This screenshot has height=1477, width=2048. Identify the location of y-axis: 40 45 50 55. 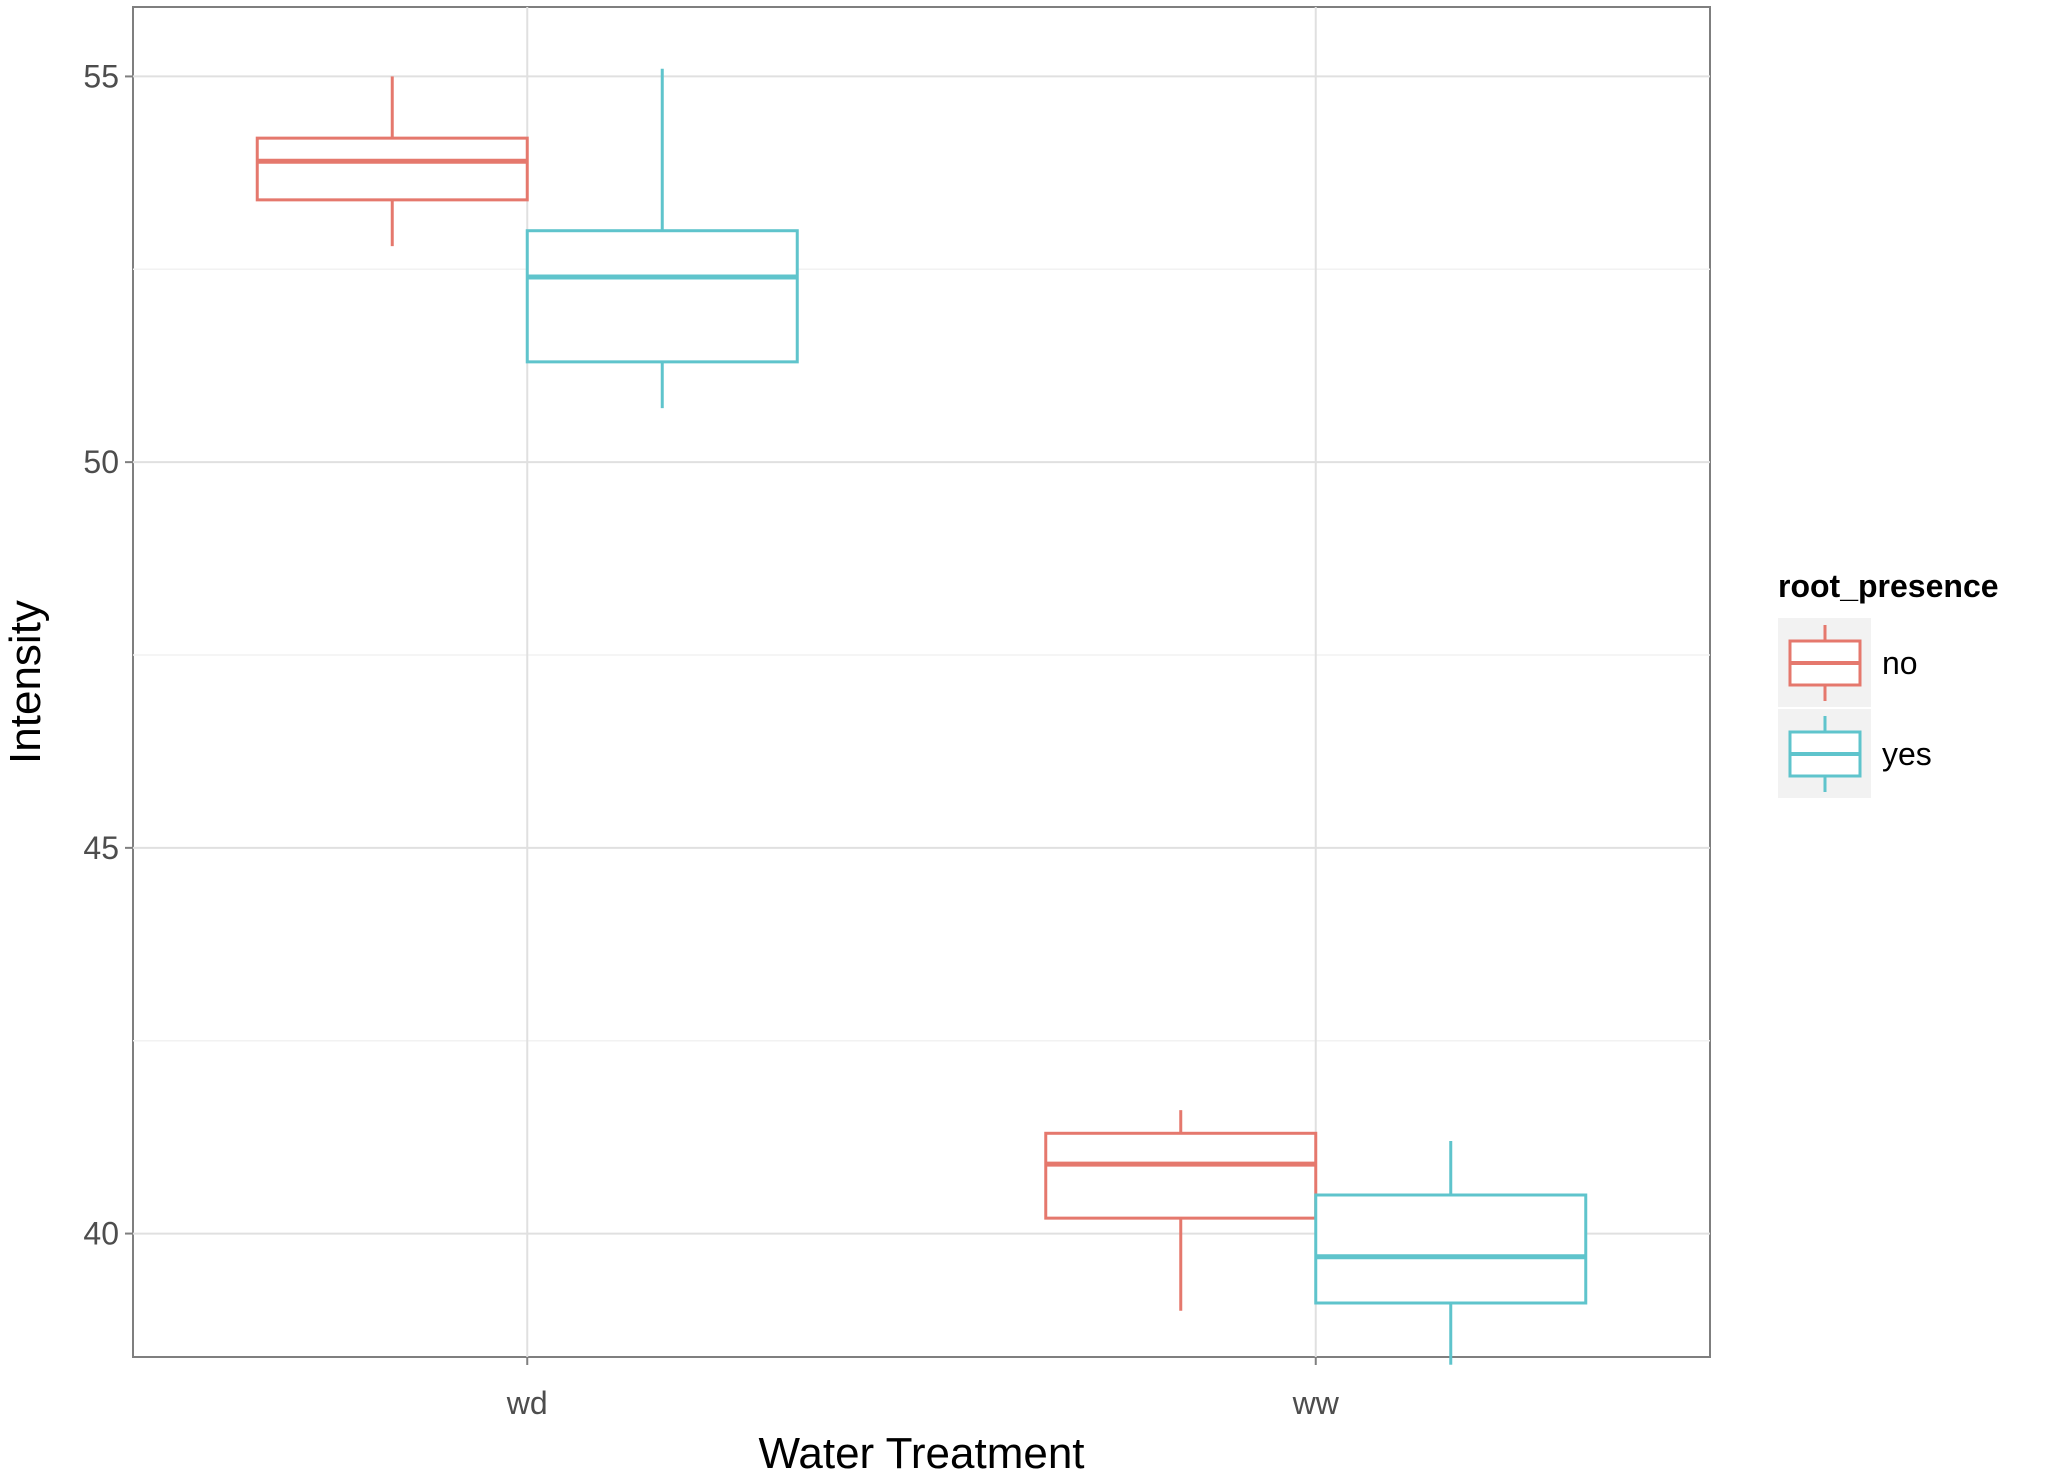
(108, 655).